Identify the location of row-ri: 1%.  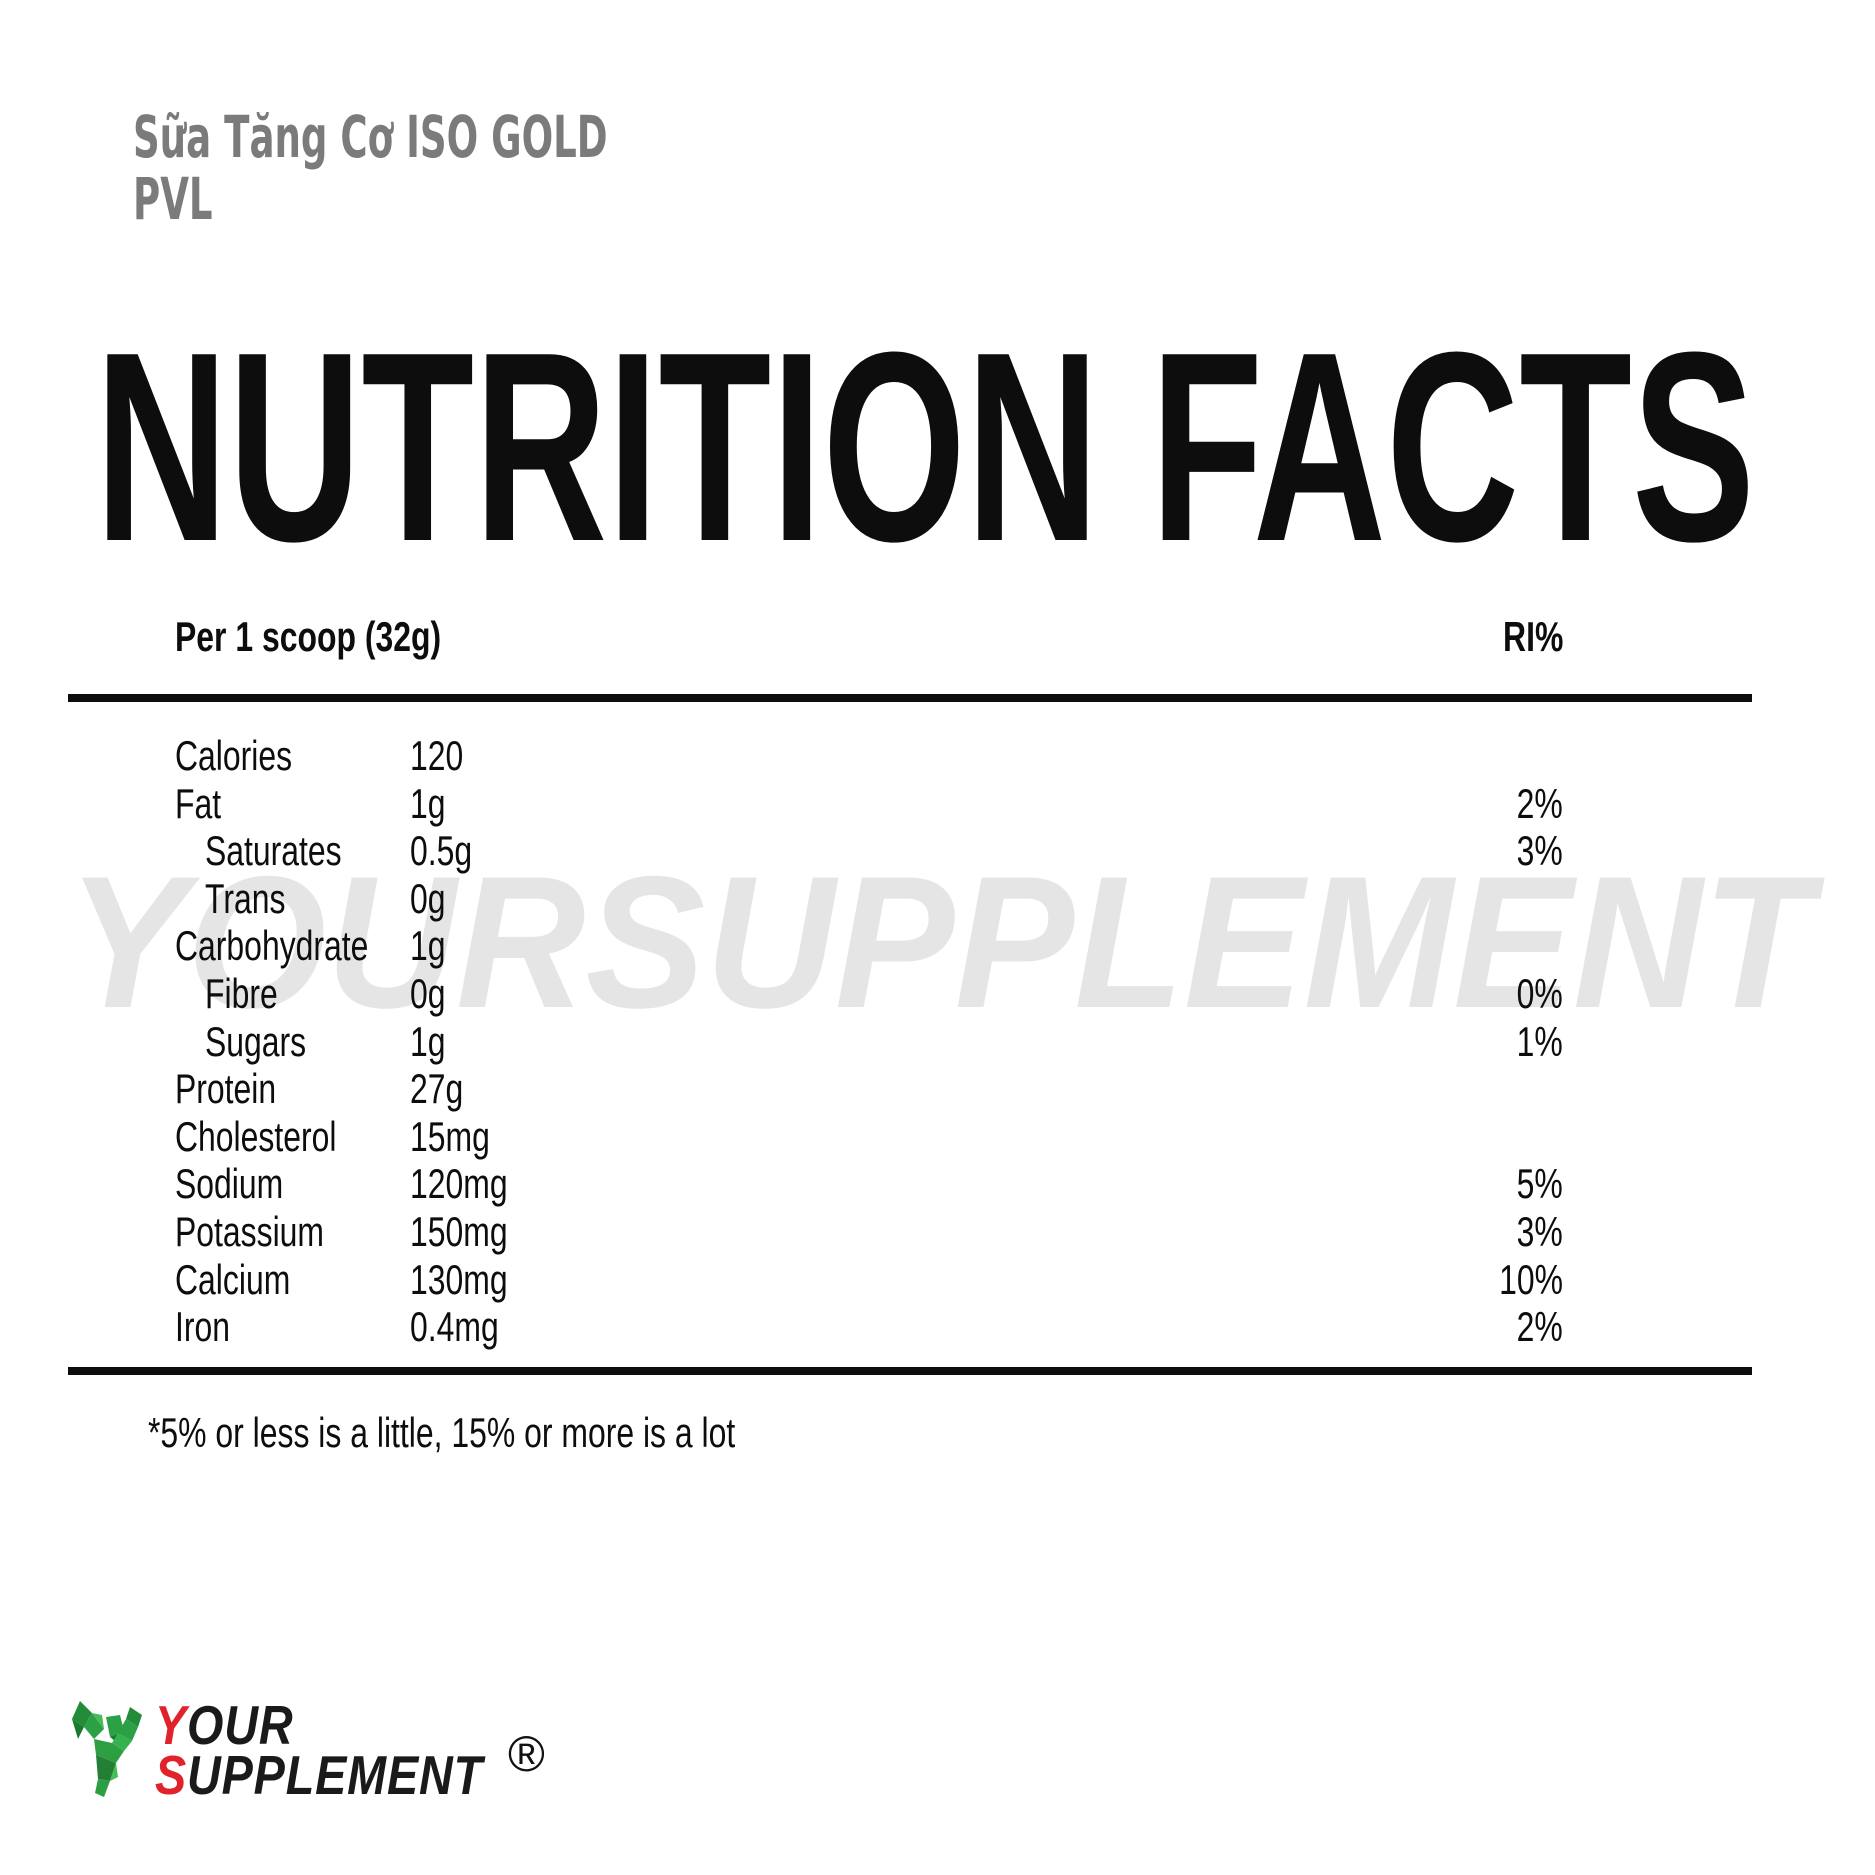
(1539, 1041).